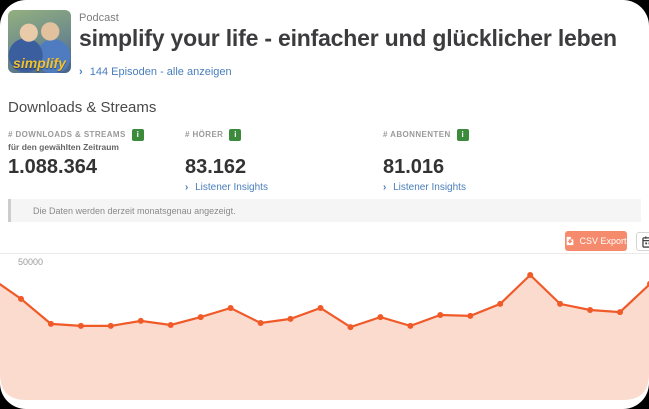 The width and height of the screenshot is (649, 409). What do you see at coordinates (204, 134) in the screenshot?
I see `stat-listeners-label: # HÖRER` at bounding box center [204, 134].